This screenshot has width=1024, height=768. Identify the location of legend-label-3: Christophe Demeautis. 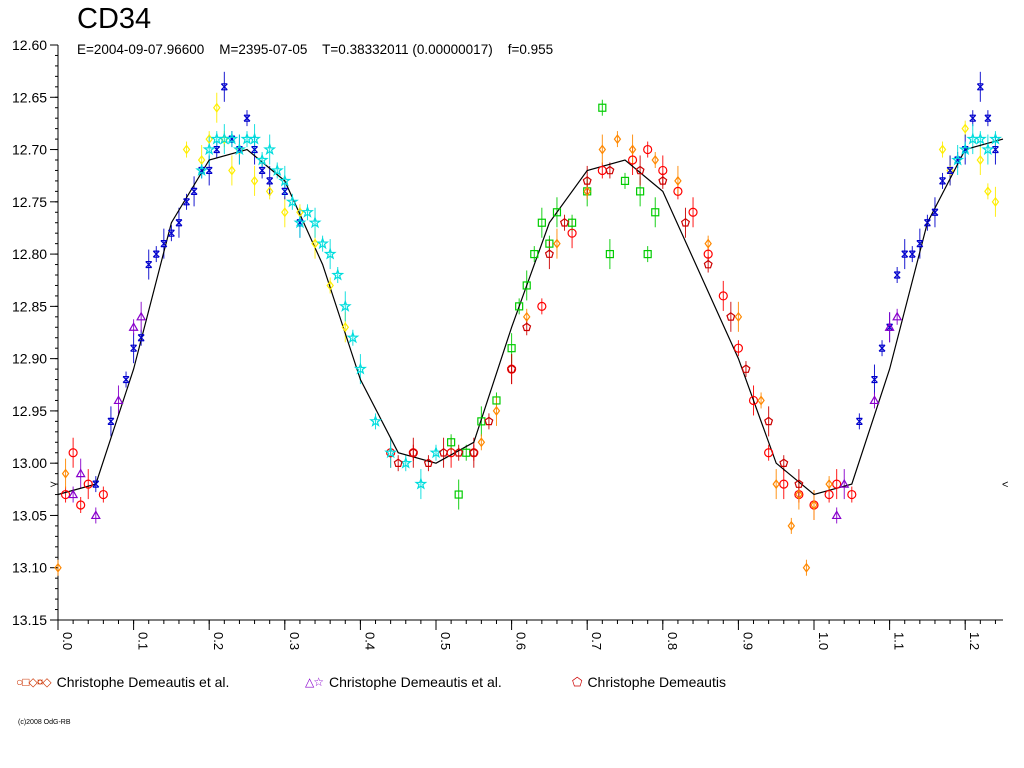
(656, 682).